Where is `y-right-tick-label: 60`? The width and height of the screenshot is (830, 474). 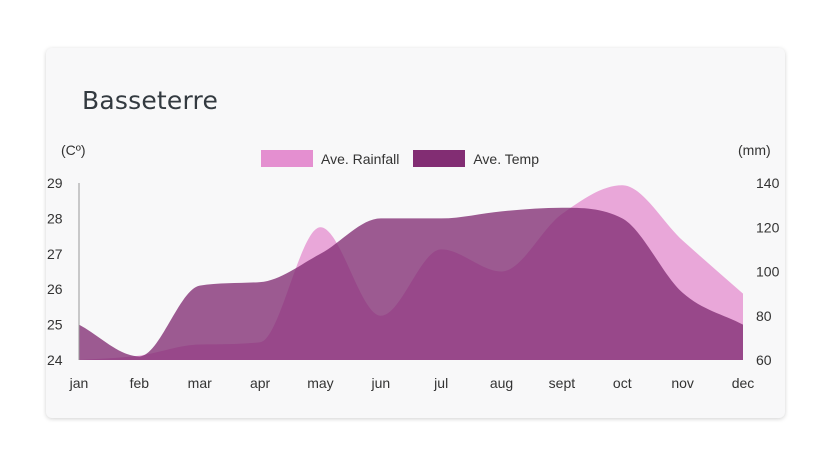 y-right-tick-label: 60 is located at coordinates (764, 360).